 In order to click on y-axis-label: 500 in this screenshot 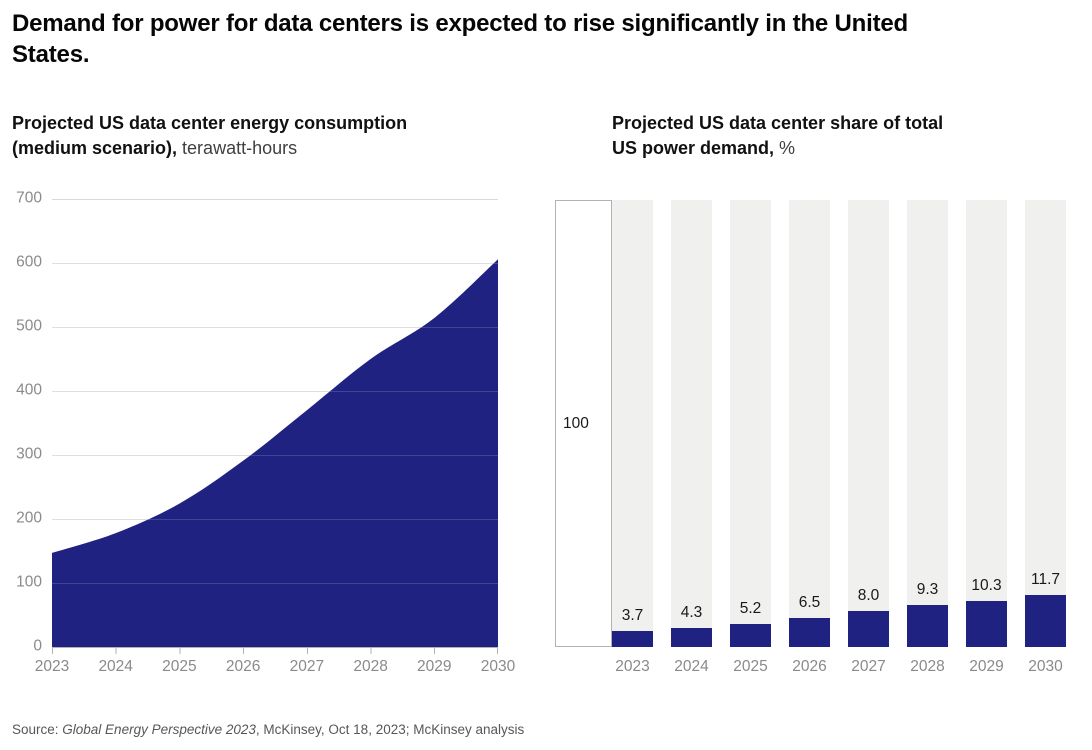, I will do `click(29, 326)`.